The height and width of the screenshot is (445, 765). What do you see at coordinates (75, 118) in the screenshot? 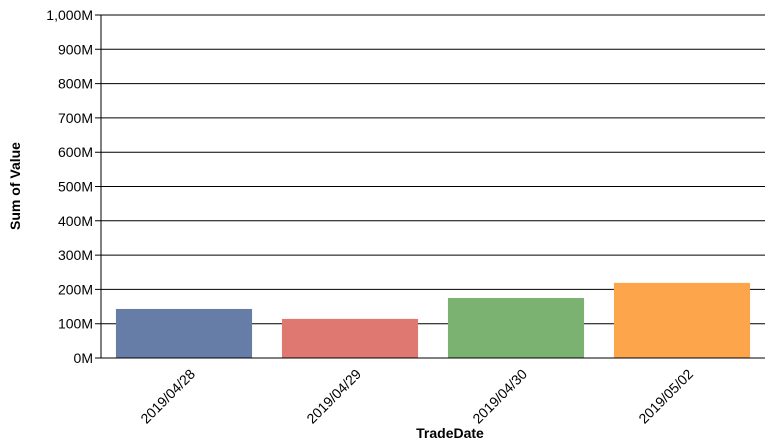
I see `y-tick-label: 700M` at bounding box center [75, 118].